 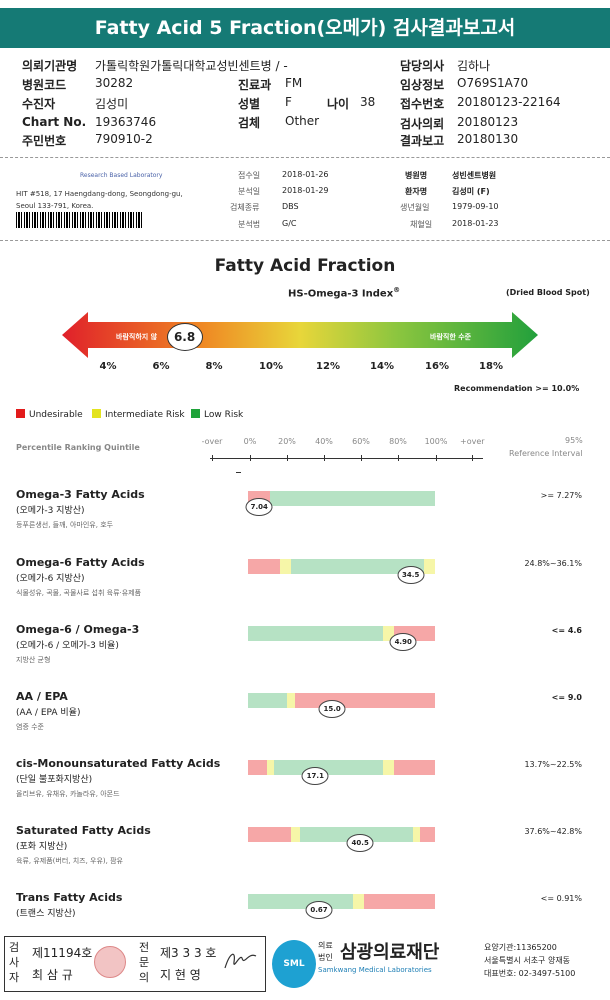 What do you see at coordinates (180, 975) in the screenshot?
I see `specialist-name: 지 현 영` at bounding box center [180, 975].